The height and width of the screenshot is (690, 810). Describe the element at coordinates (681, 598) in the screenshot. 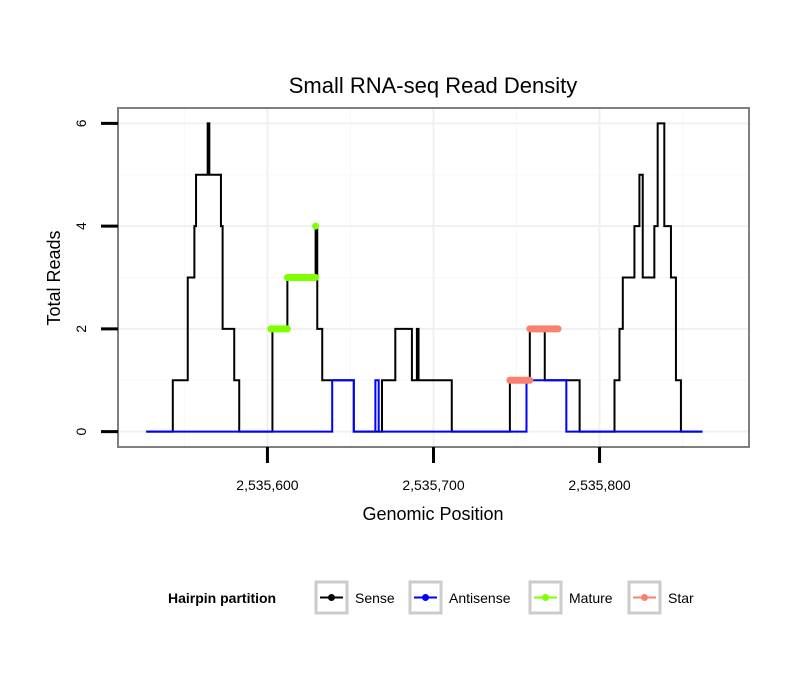

I see `legend-label-star: Star` at that location.